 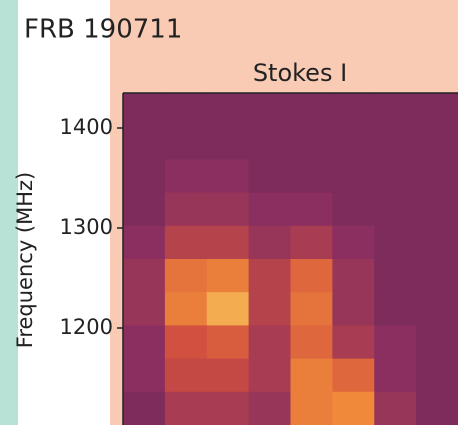 I want to click on y-tick-label: 1300, so click(x=86, y=227).